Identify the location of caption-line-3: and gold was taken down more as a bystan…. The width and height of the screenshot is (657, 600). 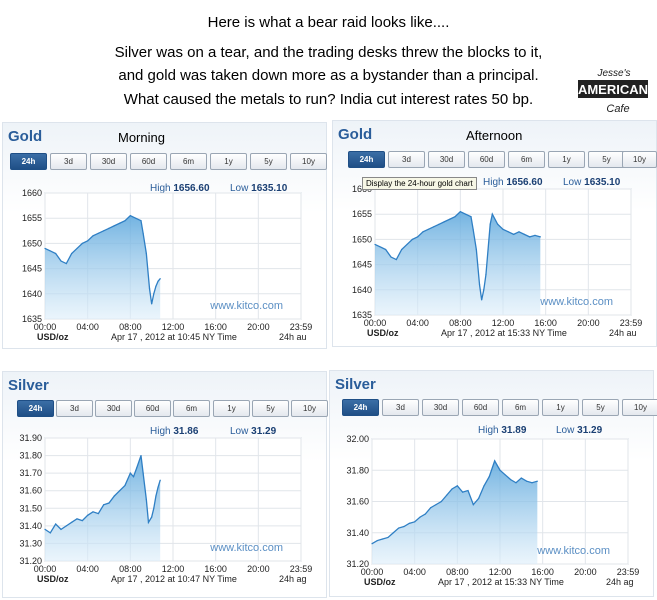
(328, 75).